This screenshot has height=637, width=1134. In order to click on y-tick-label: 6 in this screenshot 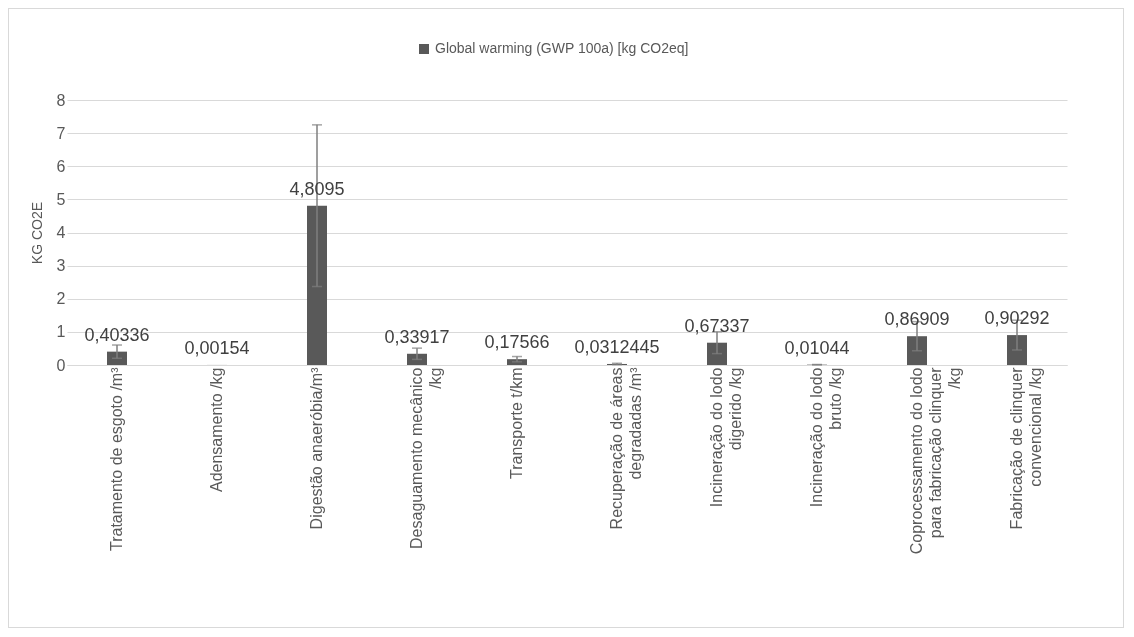, I will do `click(61, 166)`.